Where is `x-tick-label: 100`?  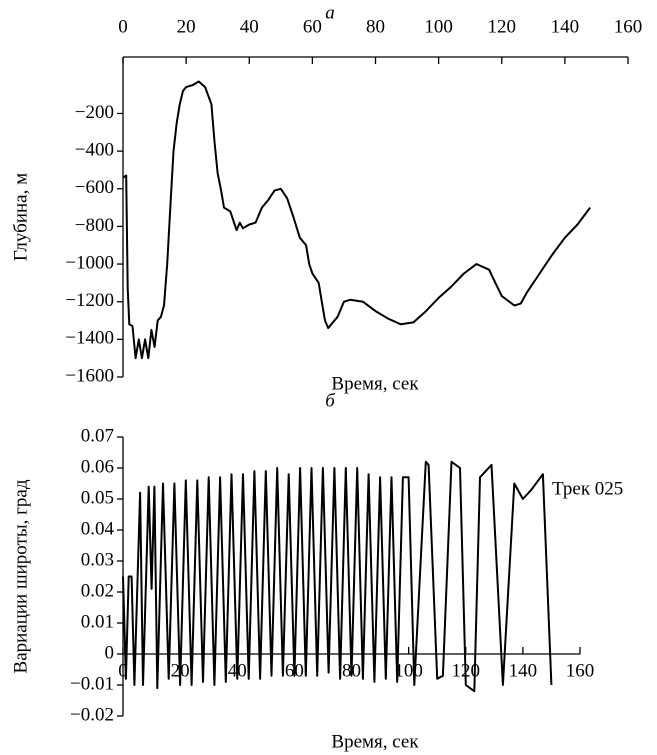
x-tick-label: 100 is located at coordinates (438, 26).